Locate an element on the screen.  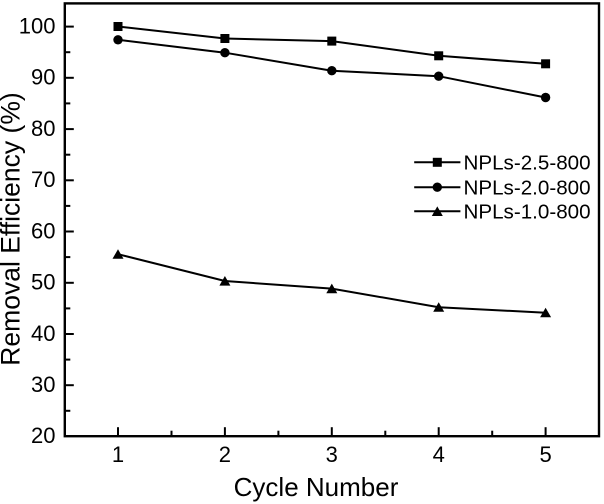
svg-text: 3 is located at coordinates (332, 454).